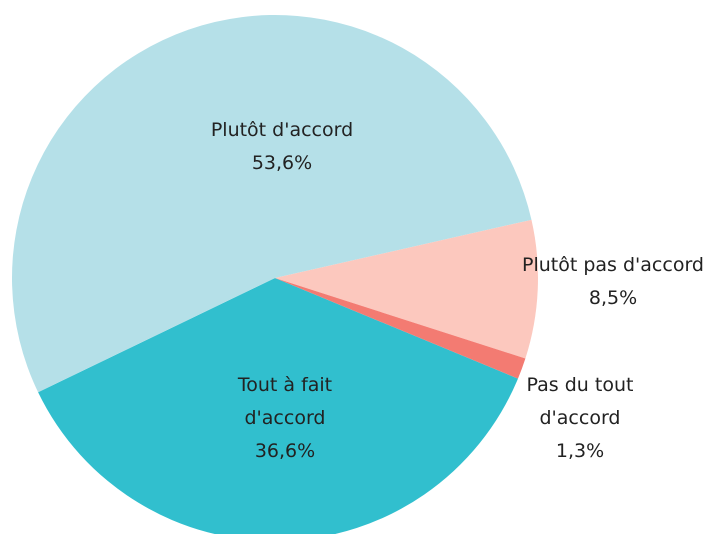  I want to click on slice-label: Pas du tout d'accord 1,3%, so click(580, 418).